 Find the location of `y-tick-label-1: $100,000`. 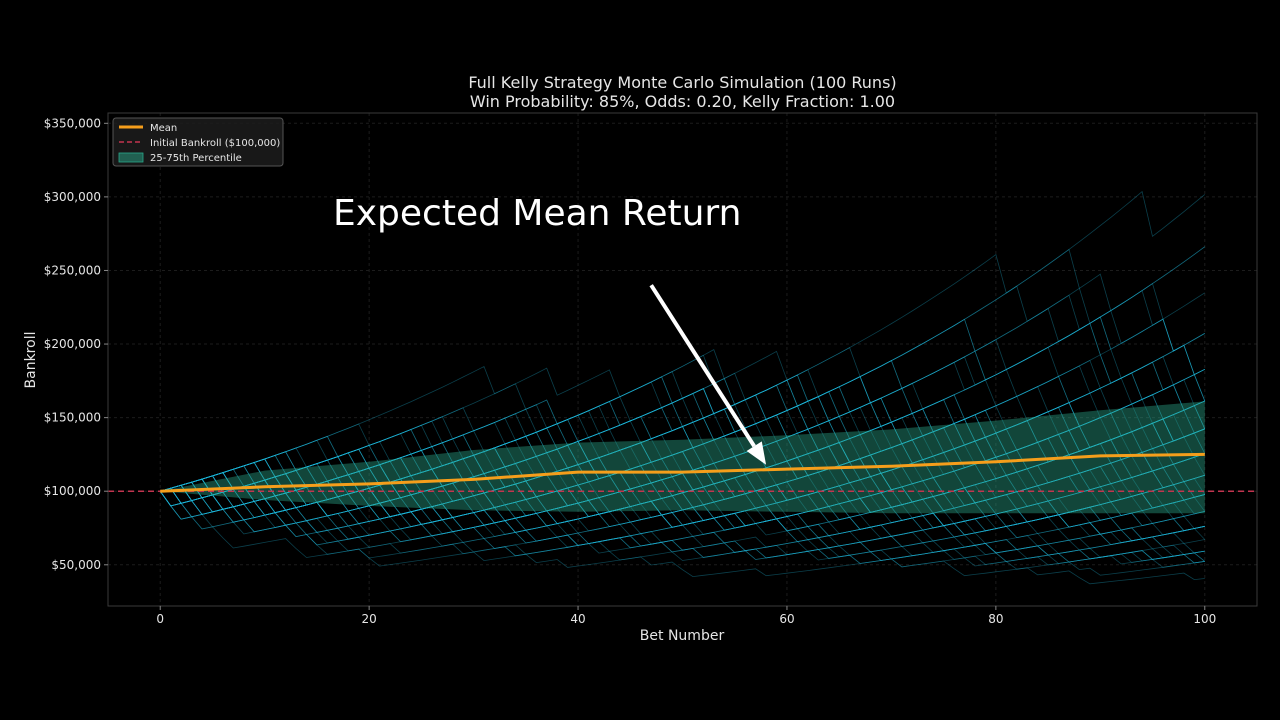

y-tick-label-1: $100,000 is located at coordinates (72, 491).